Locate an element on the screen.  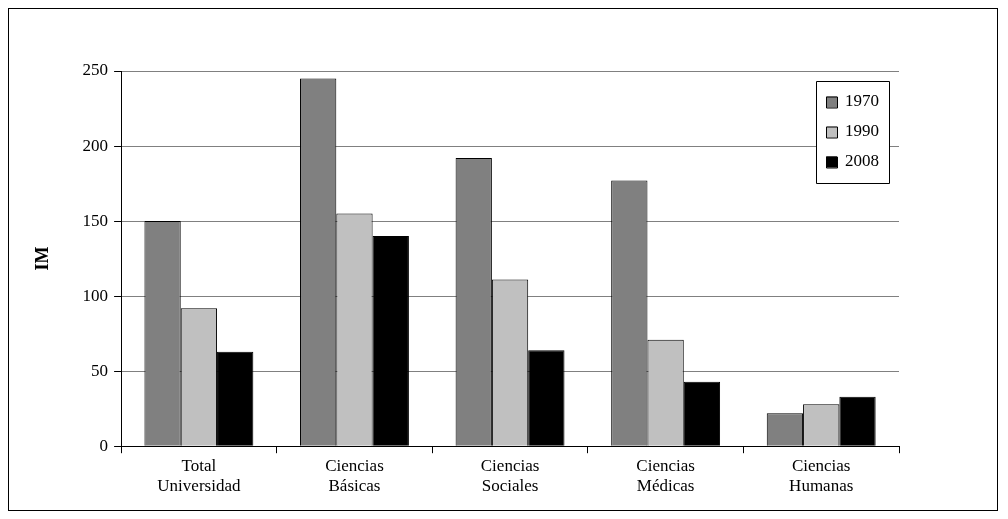
x-tick-label: Ciencias Básicas is located at coordinates (354, 475).